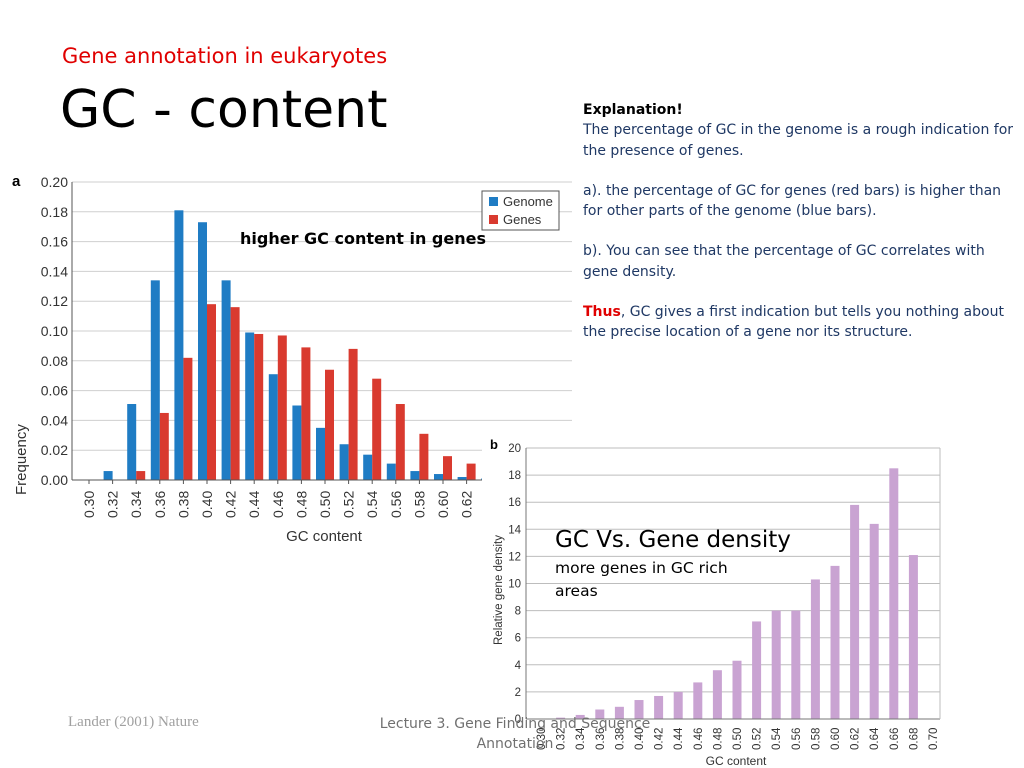 This screenshot has width=1024, height=768. I want to click on callout-b-title: GC Vs. Gene density, so click(673, 540).